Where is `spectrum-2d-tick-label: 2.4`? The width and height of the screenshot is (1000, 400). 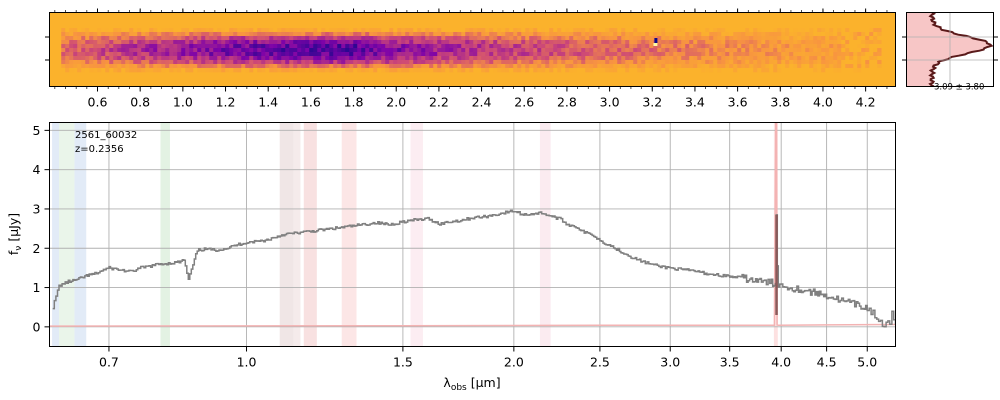
spectrum-2d-tick-label: 2.4 is located at coordinates (482, 102).